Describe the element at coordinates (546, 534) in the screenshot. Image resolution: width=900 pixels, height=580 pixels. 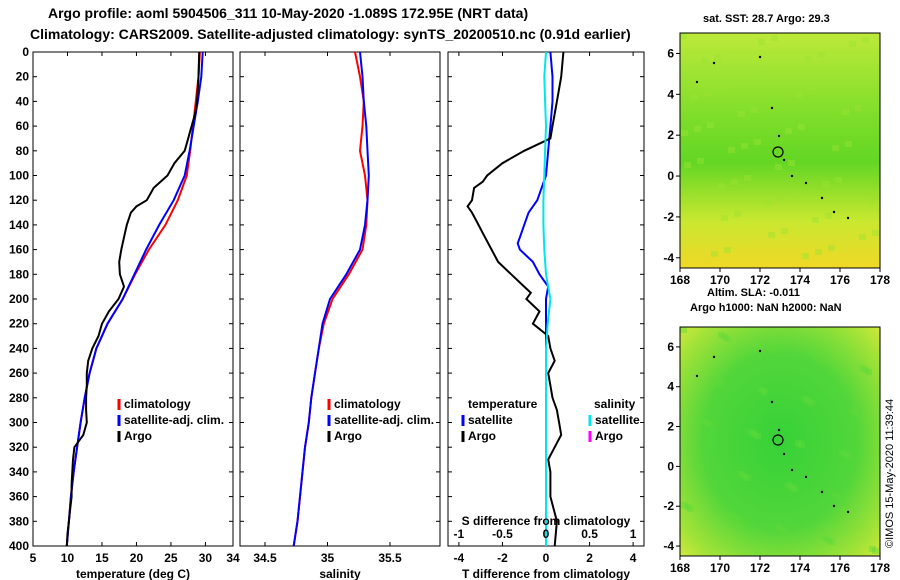
I see `difference-s-tick-label: 0` at that location.